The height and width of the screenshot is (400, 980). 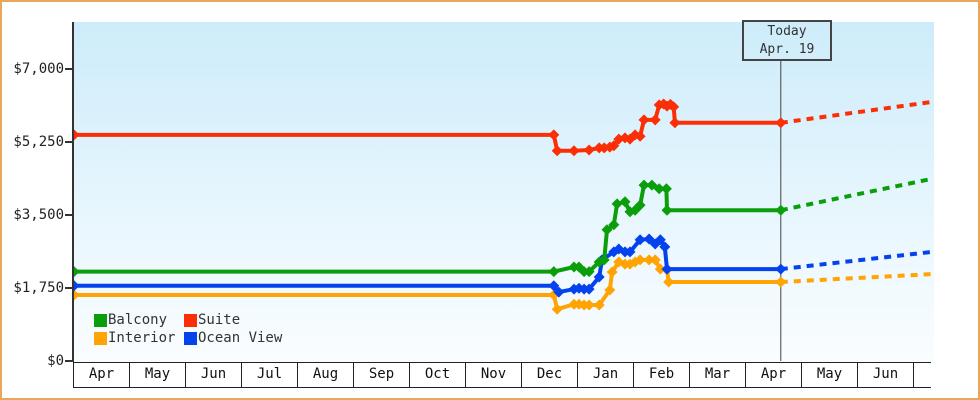 What do you see at coordinates (100, 320) in the screenshot?
I see `balcony-color-swatch` at bounding box center [100, 320].